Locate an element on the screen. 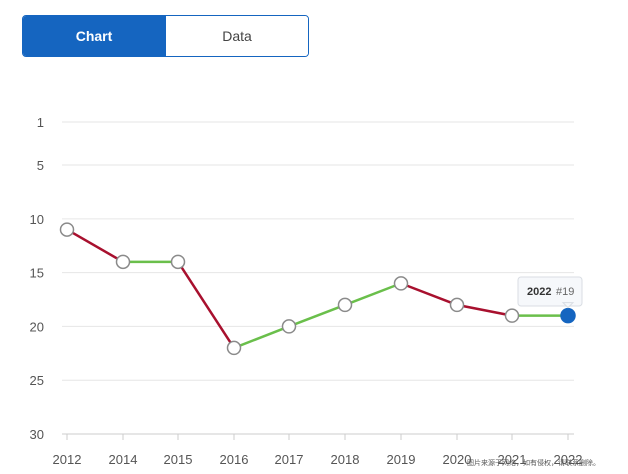 The height and width of the screenshot is (474, 628). tooltip-pointer is located at coordinates (568, 305).